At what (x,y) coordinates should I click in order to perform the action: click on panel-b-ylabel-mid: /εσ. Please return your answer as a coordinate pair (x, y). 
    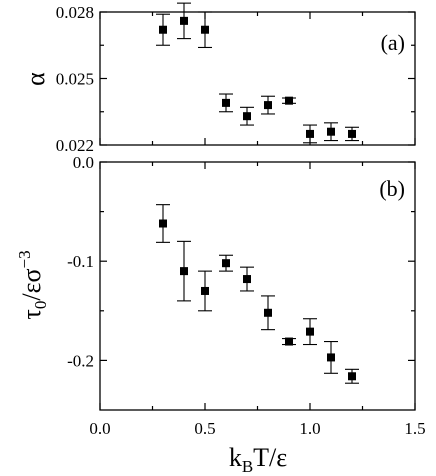
    Looking at the image, I should click on (31, 284).